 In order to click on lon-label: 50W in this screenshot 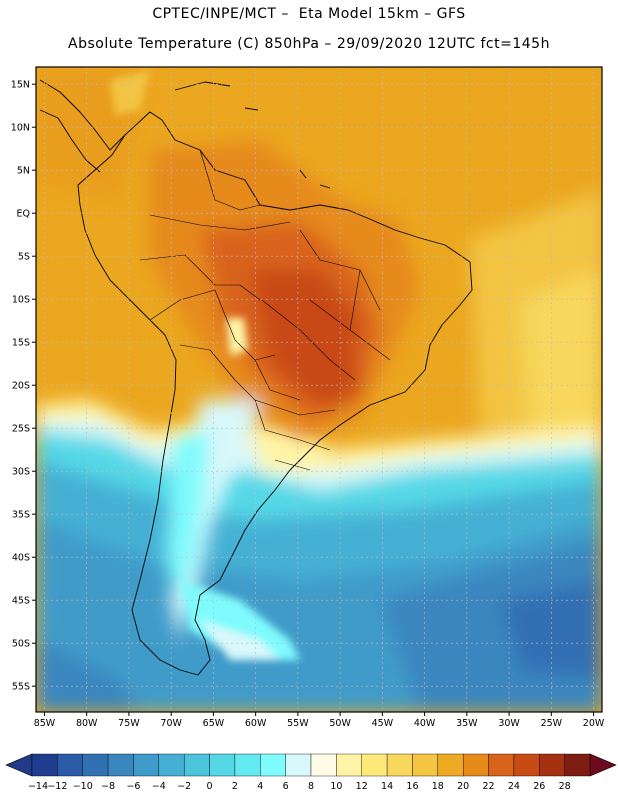, I will do `click(340, 723)`.